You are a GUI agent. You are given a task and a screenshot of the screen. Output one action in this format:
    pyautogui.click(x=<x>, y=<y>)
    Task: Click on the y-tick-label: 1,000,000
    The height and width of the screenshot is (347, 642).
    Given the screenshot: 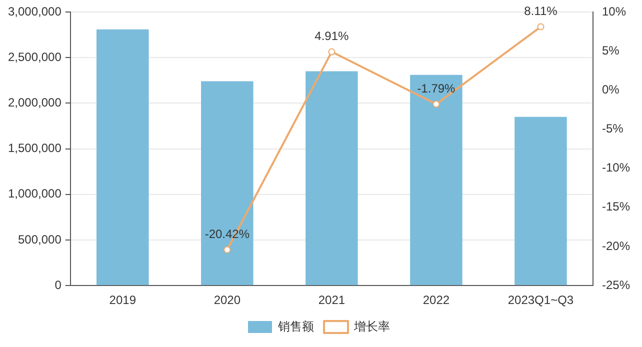 What is the action you would take?
    pyautogui.click(x=35, y=193)
    